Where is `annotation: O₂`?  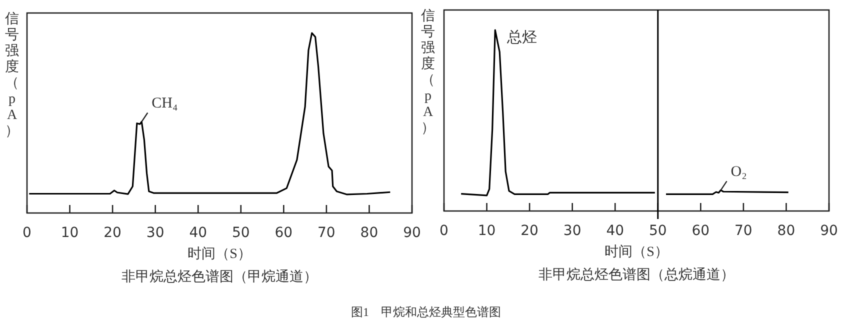
annotation: O₂ is located at coordinates (738, 172).